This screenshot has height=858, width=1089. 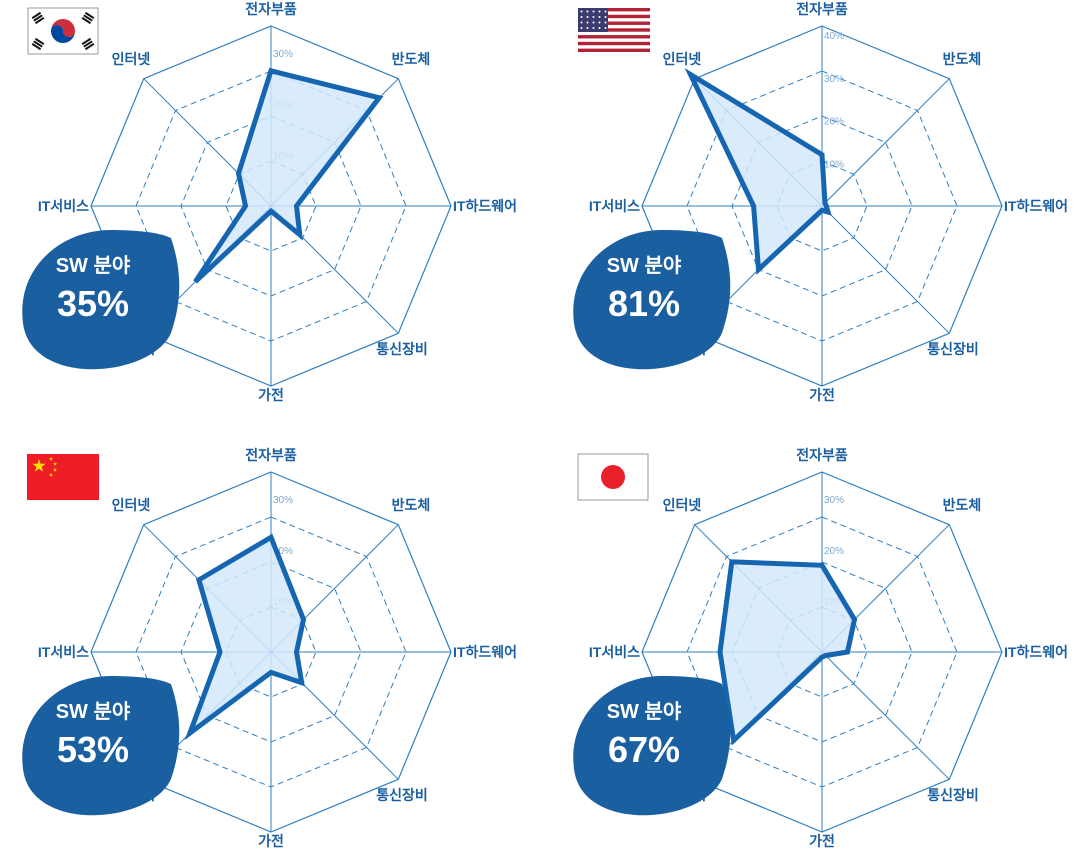 What do you see at coordinates (39, 465) in the screenshot?
I see `large-star` at bounding box center [39, 465].